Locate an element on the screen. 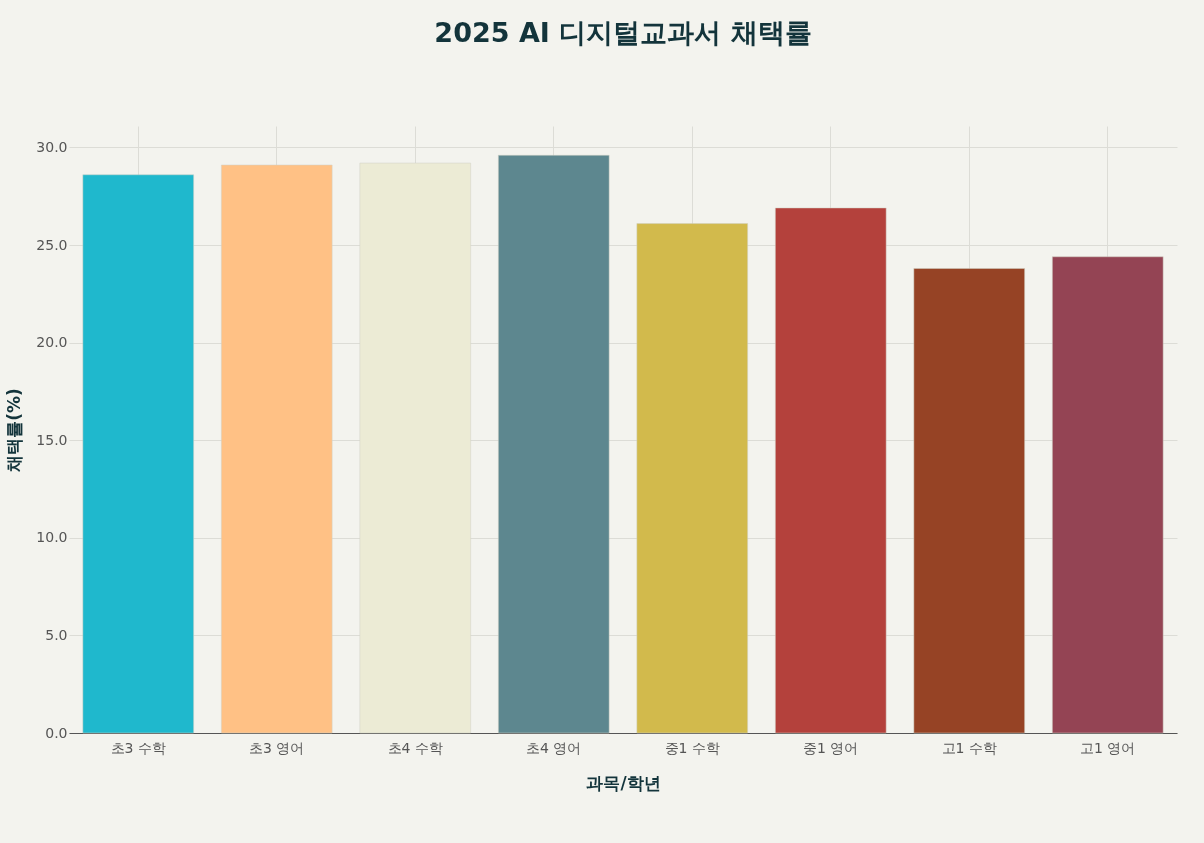 This screenshot has height=843, width=1204. y-tick-label: 5.0 is located at coordinates (56, 634).